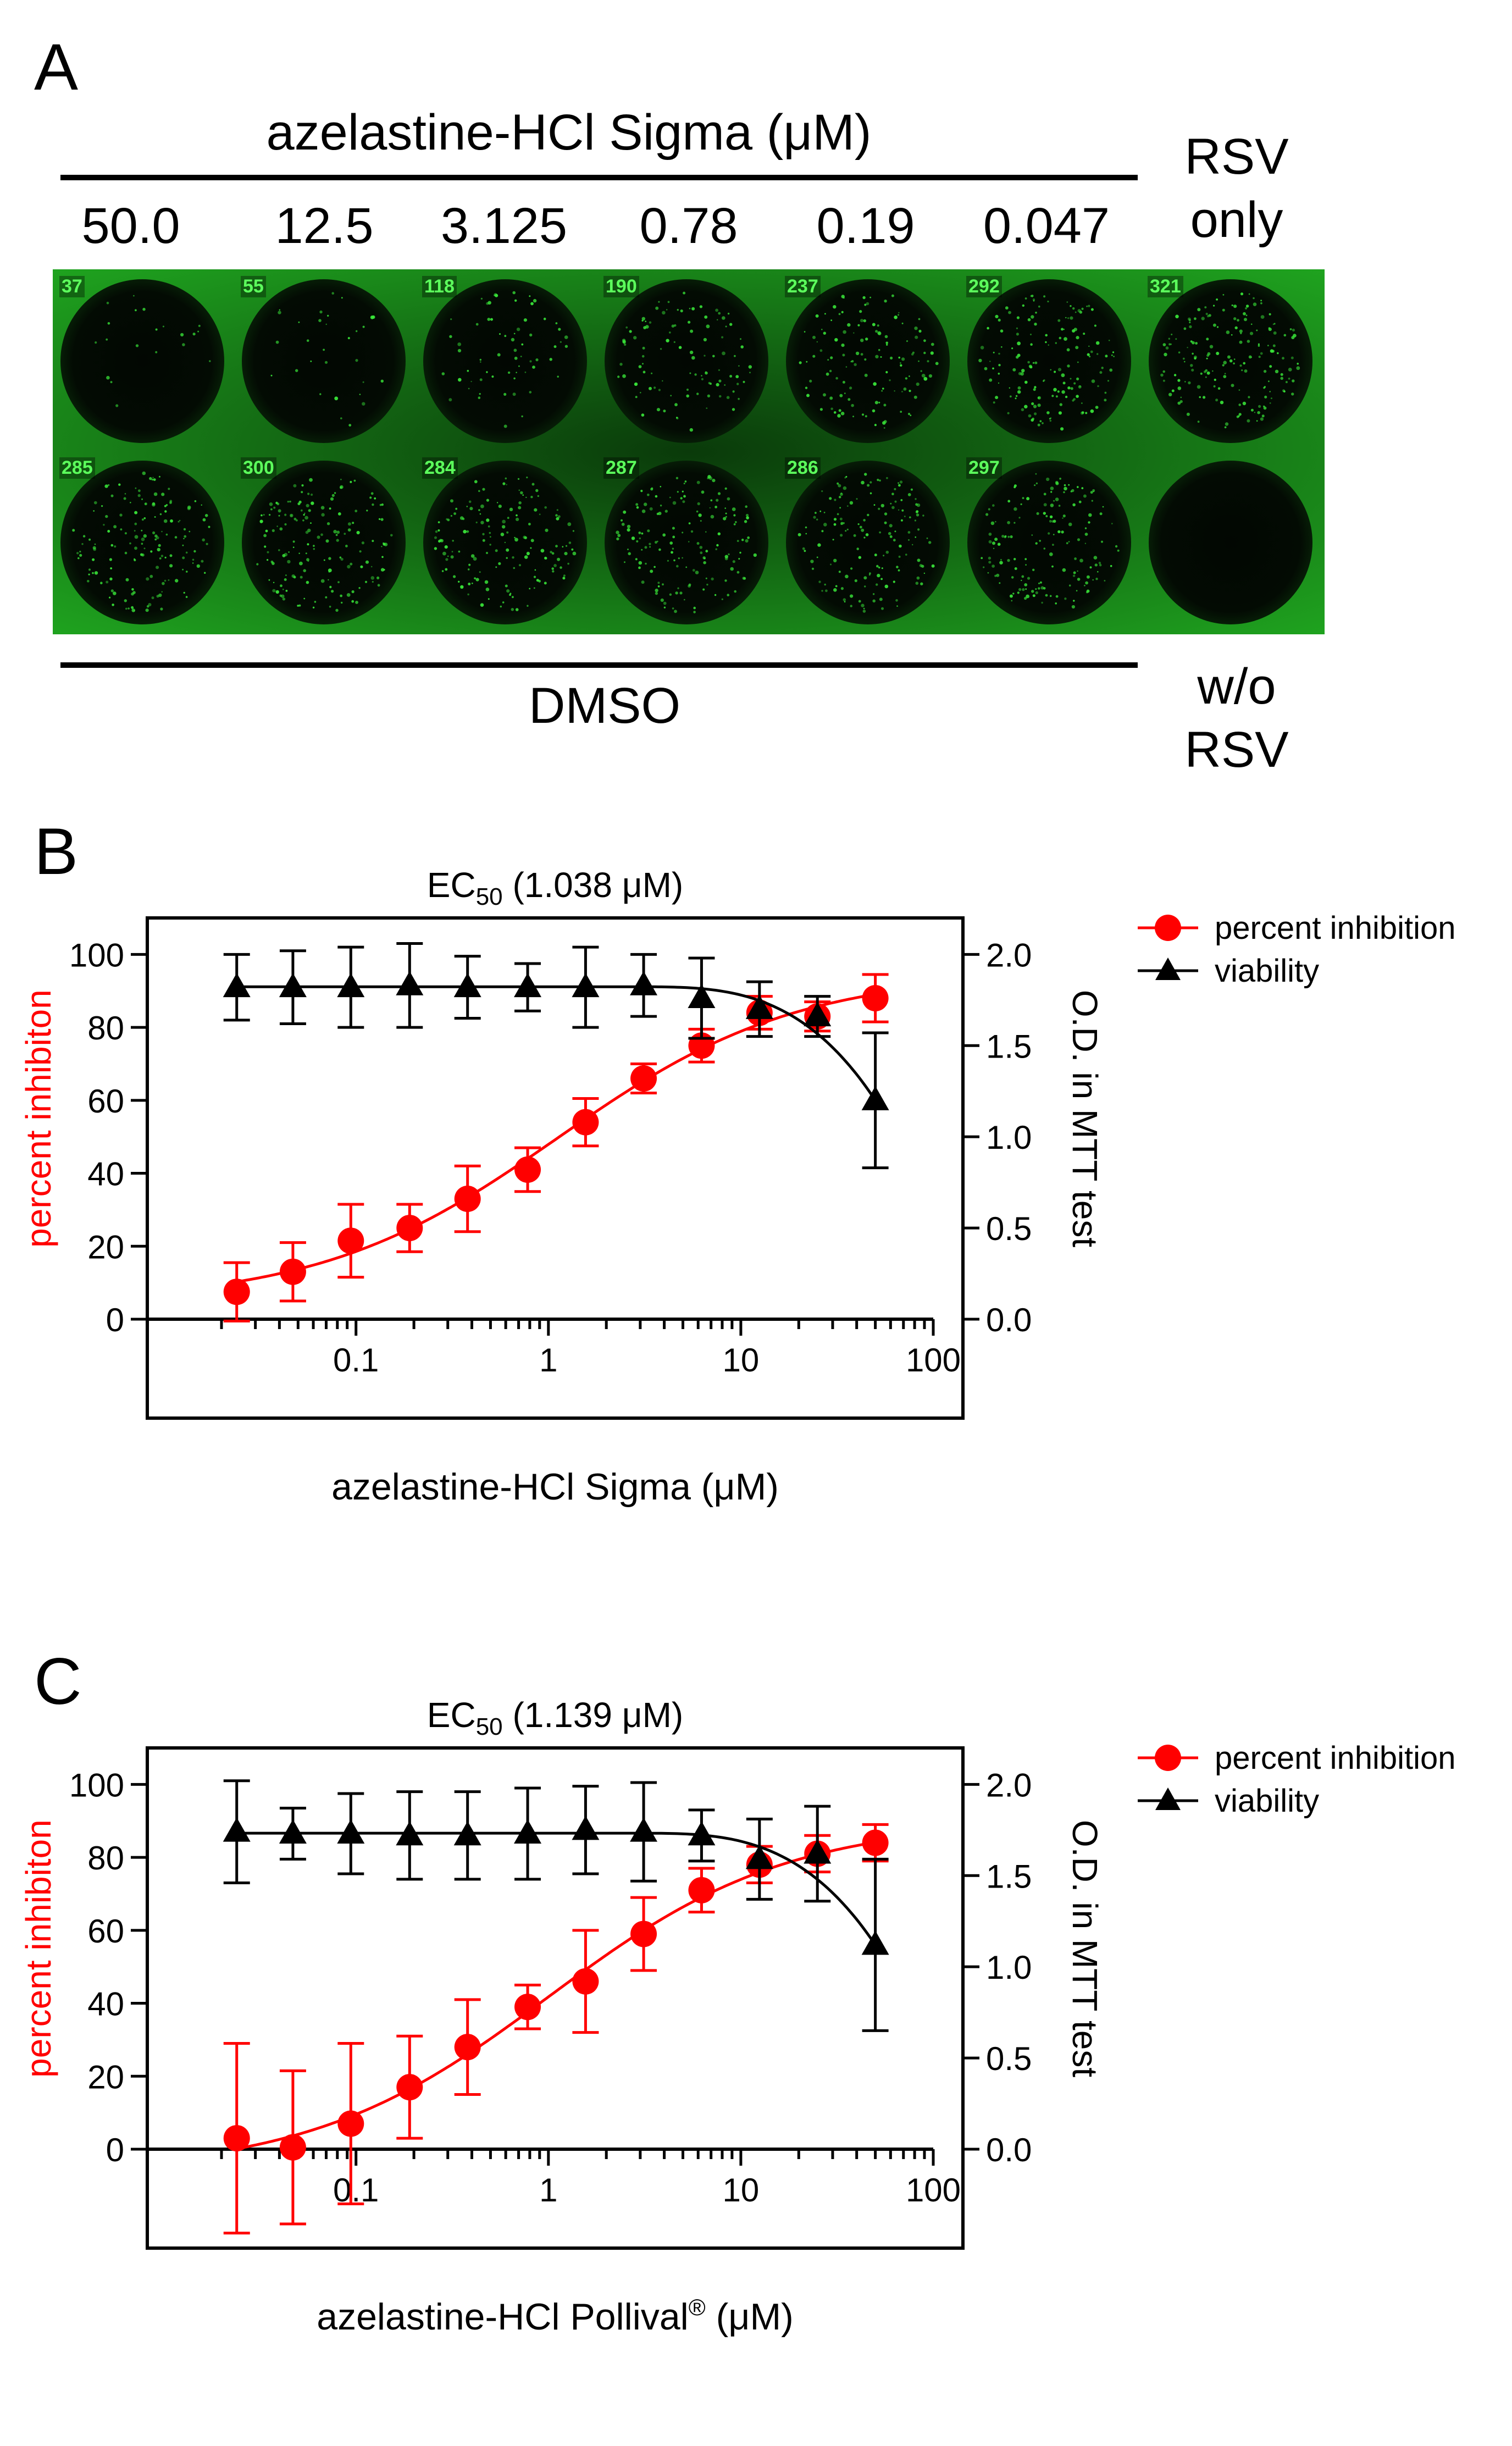  What do you see at coordinates (1049, 361) in the screenshot?
I see `well: 292` at bounding box center [1049, 361].